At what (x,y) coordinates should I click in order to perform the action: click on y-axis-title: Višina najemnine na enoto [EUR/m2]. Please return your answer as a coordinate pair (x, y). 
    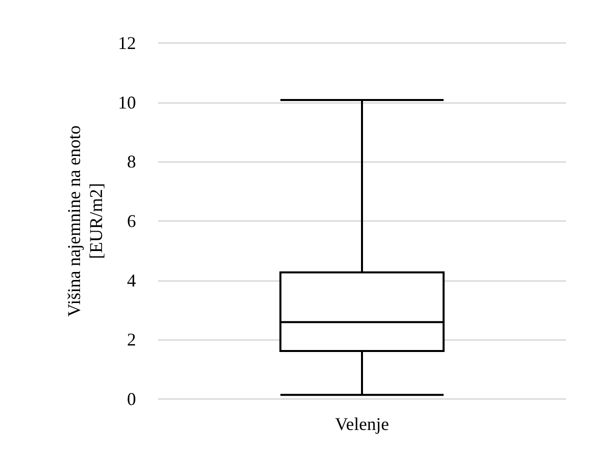
    Looking at the image, I should click on (85, 221).